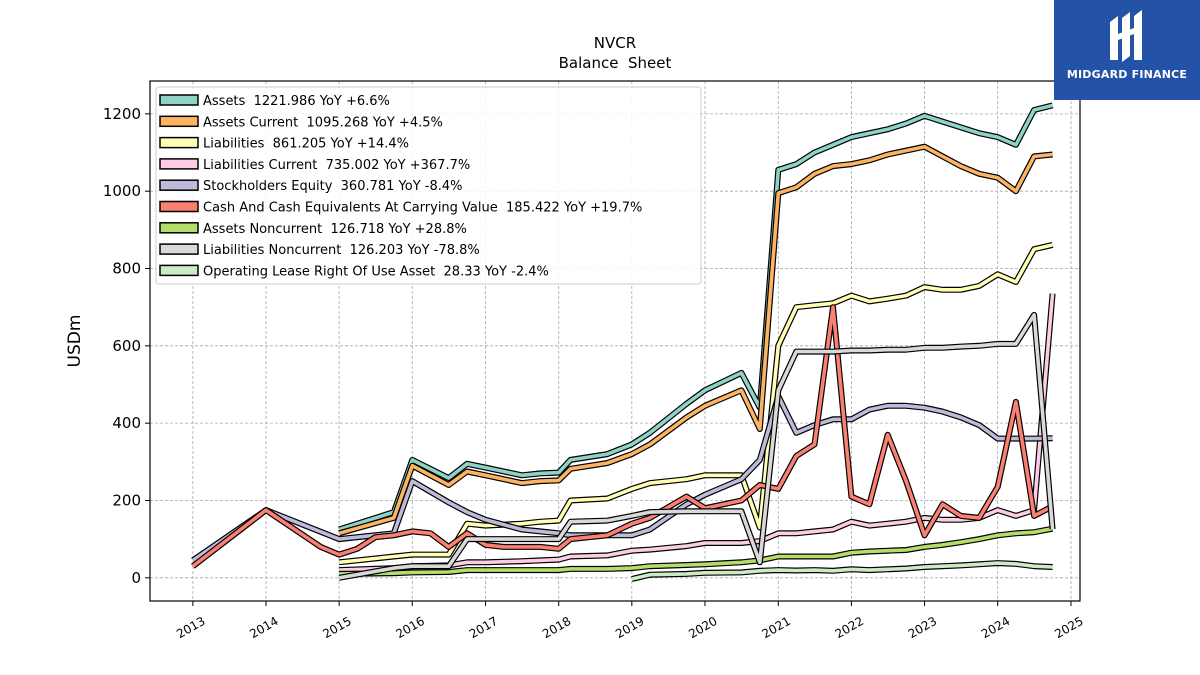 This screenshot has height=675, width=1200. What do you see at coordinates (629, 627) in the screenshot?
I see `x-tick-label: 2019` at bounding box center [629, 627].